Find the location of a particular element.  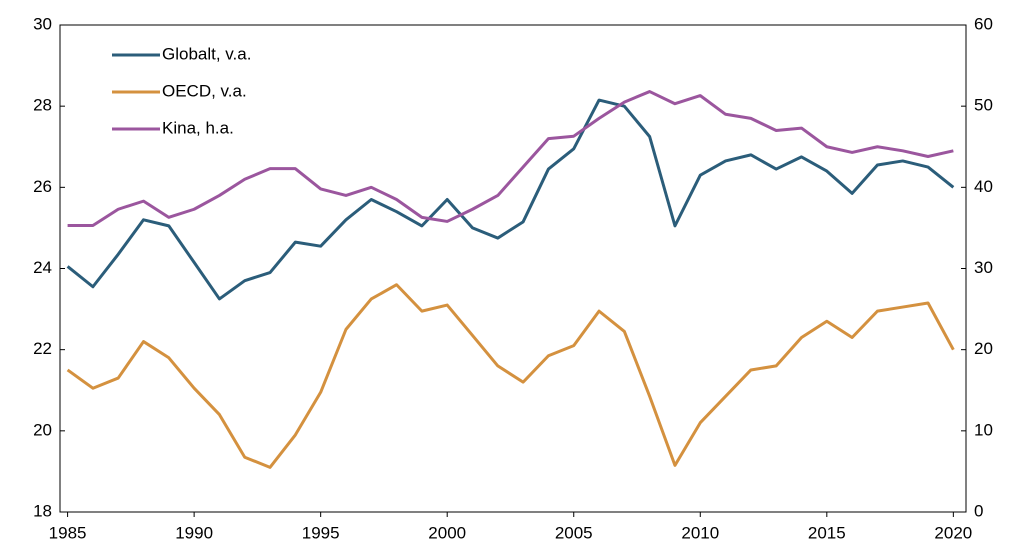

y-tick-label: 28 is located at coordinates (42, 105).